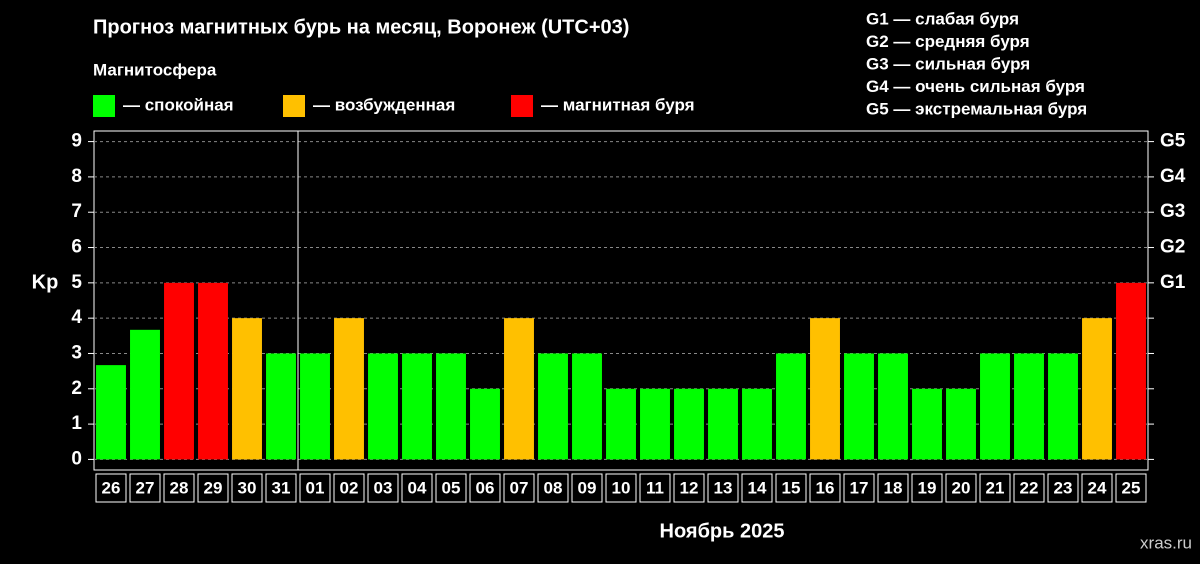  What do you see at coordinates (76, 141) in the screenshot?
I see `y-tick-label: 9` at bounding box center [76, 141].